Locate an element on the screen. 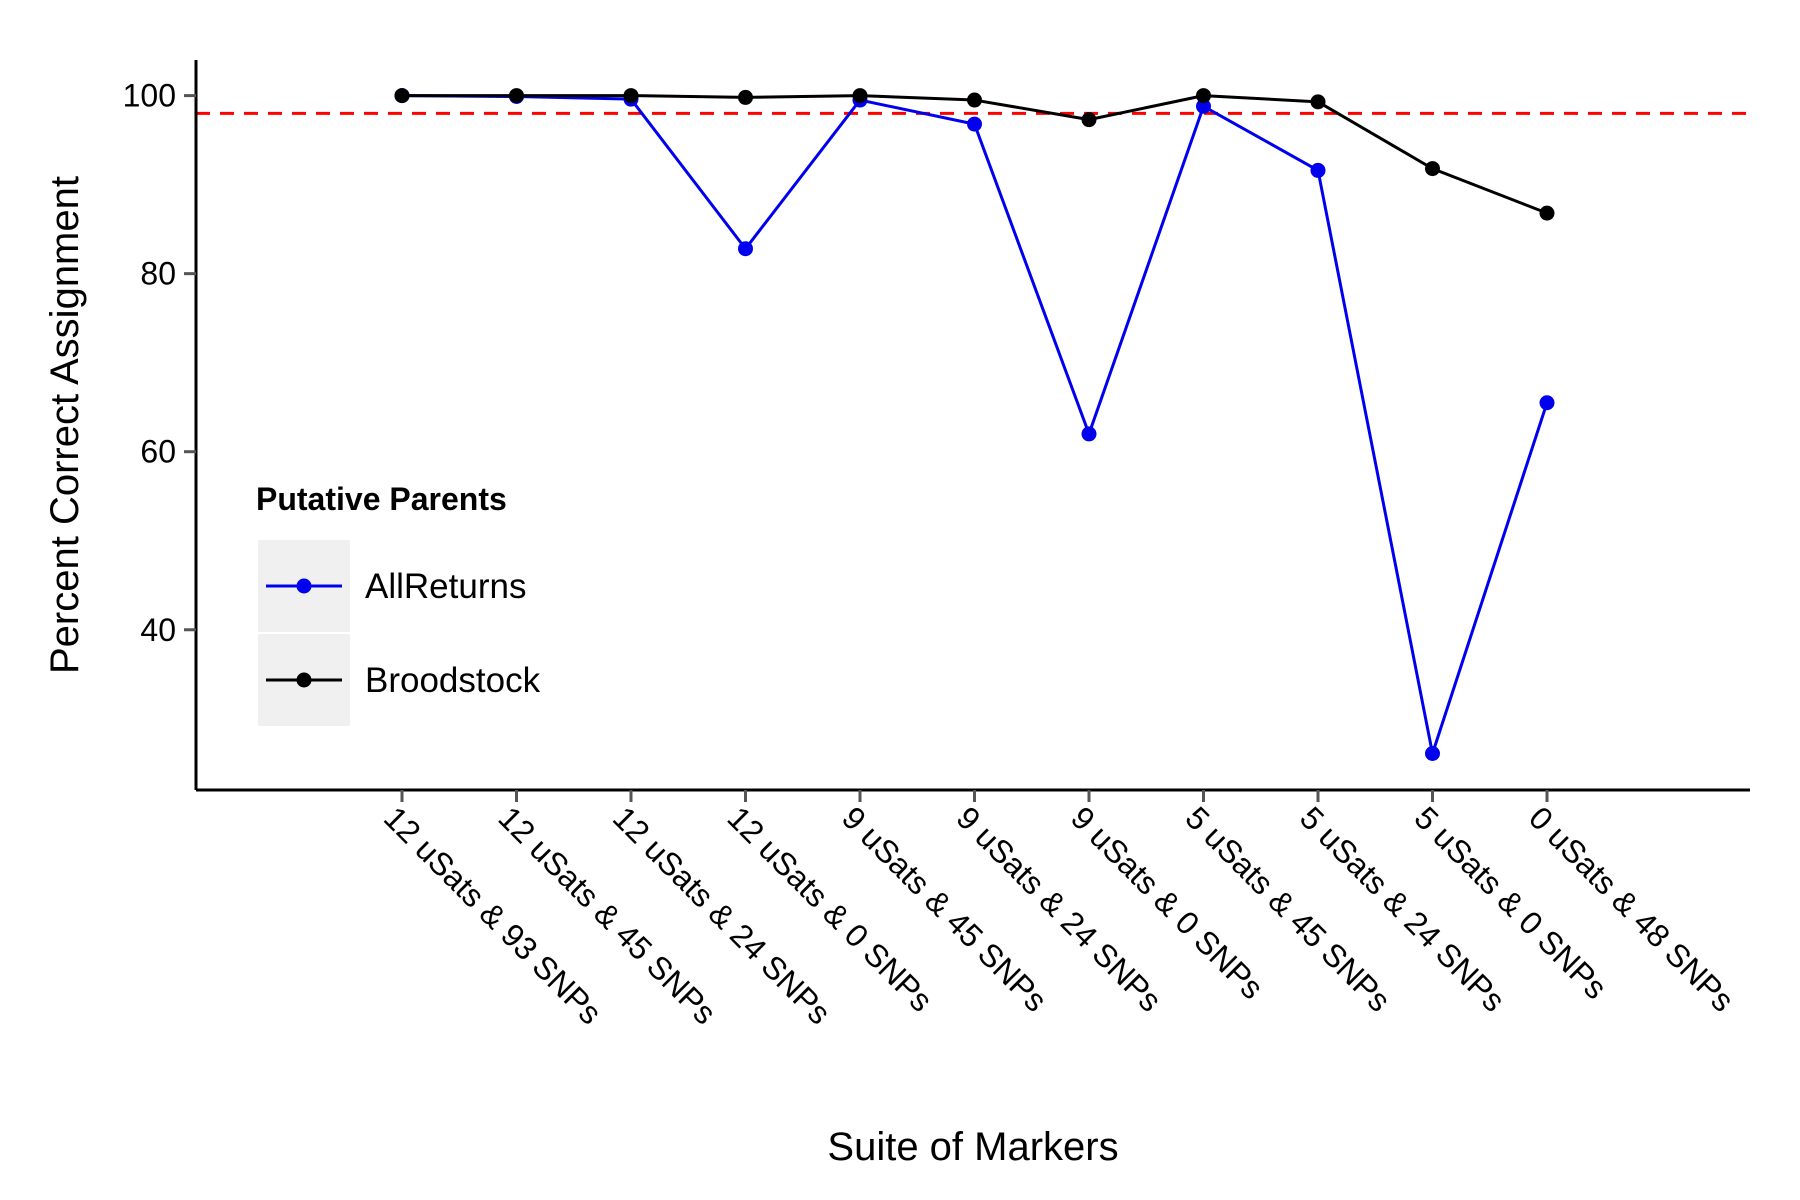  legend-label: AllReturns is located at coordinates (445, 586).